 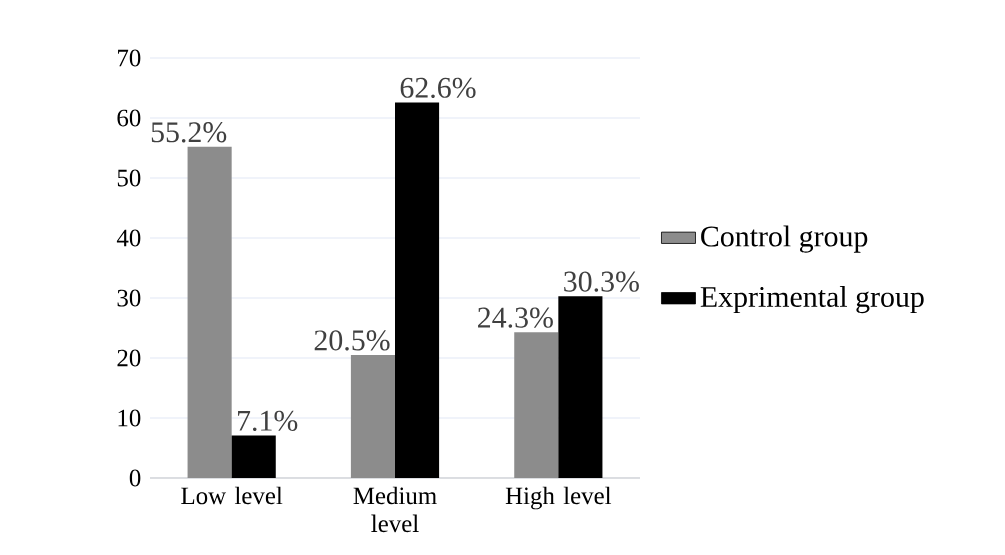 What do you see at coordinates (232, 495) in the screenshot?
I see `x-tick-label: Low level` at bounding box center [232, 495].